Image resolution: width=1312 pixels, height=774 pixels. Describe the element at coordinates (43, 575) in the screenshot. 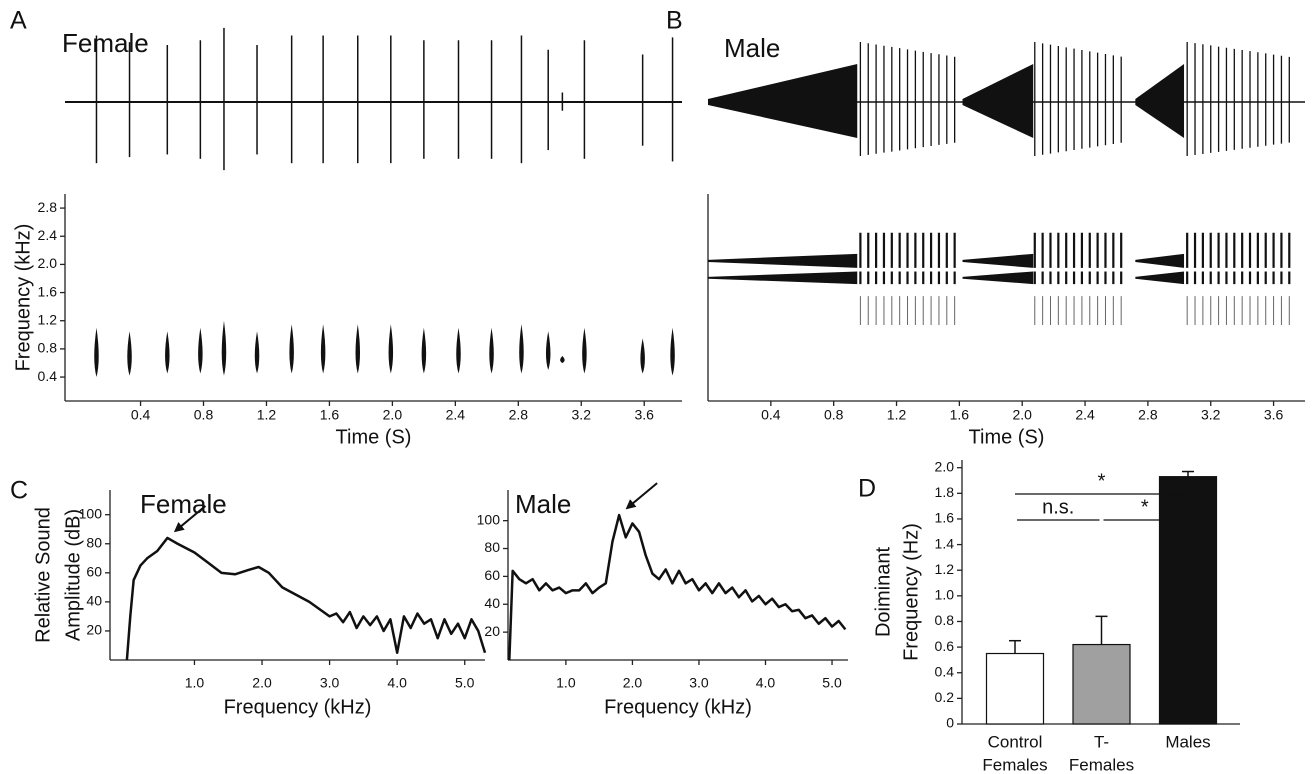

I see `y-axis-label: Relative Sound` at that location.